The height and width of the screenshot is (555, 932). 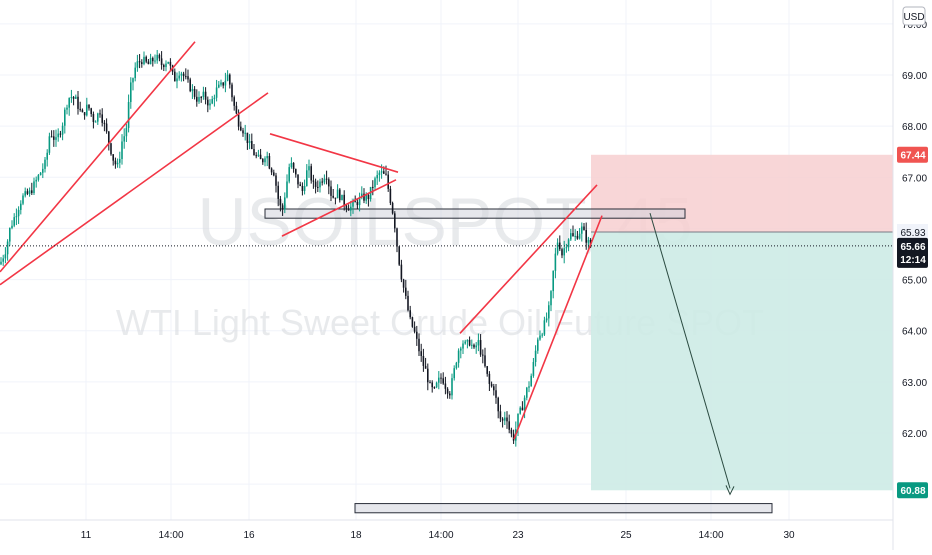 What do you see at coordinates (912, 491) in the screenshot?
I see `target-price-tag-text: 60.88` at bounding box center [912, 491].